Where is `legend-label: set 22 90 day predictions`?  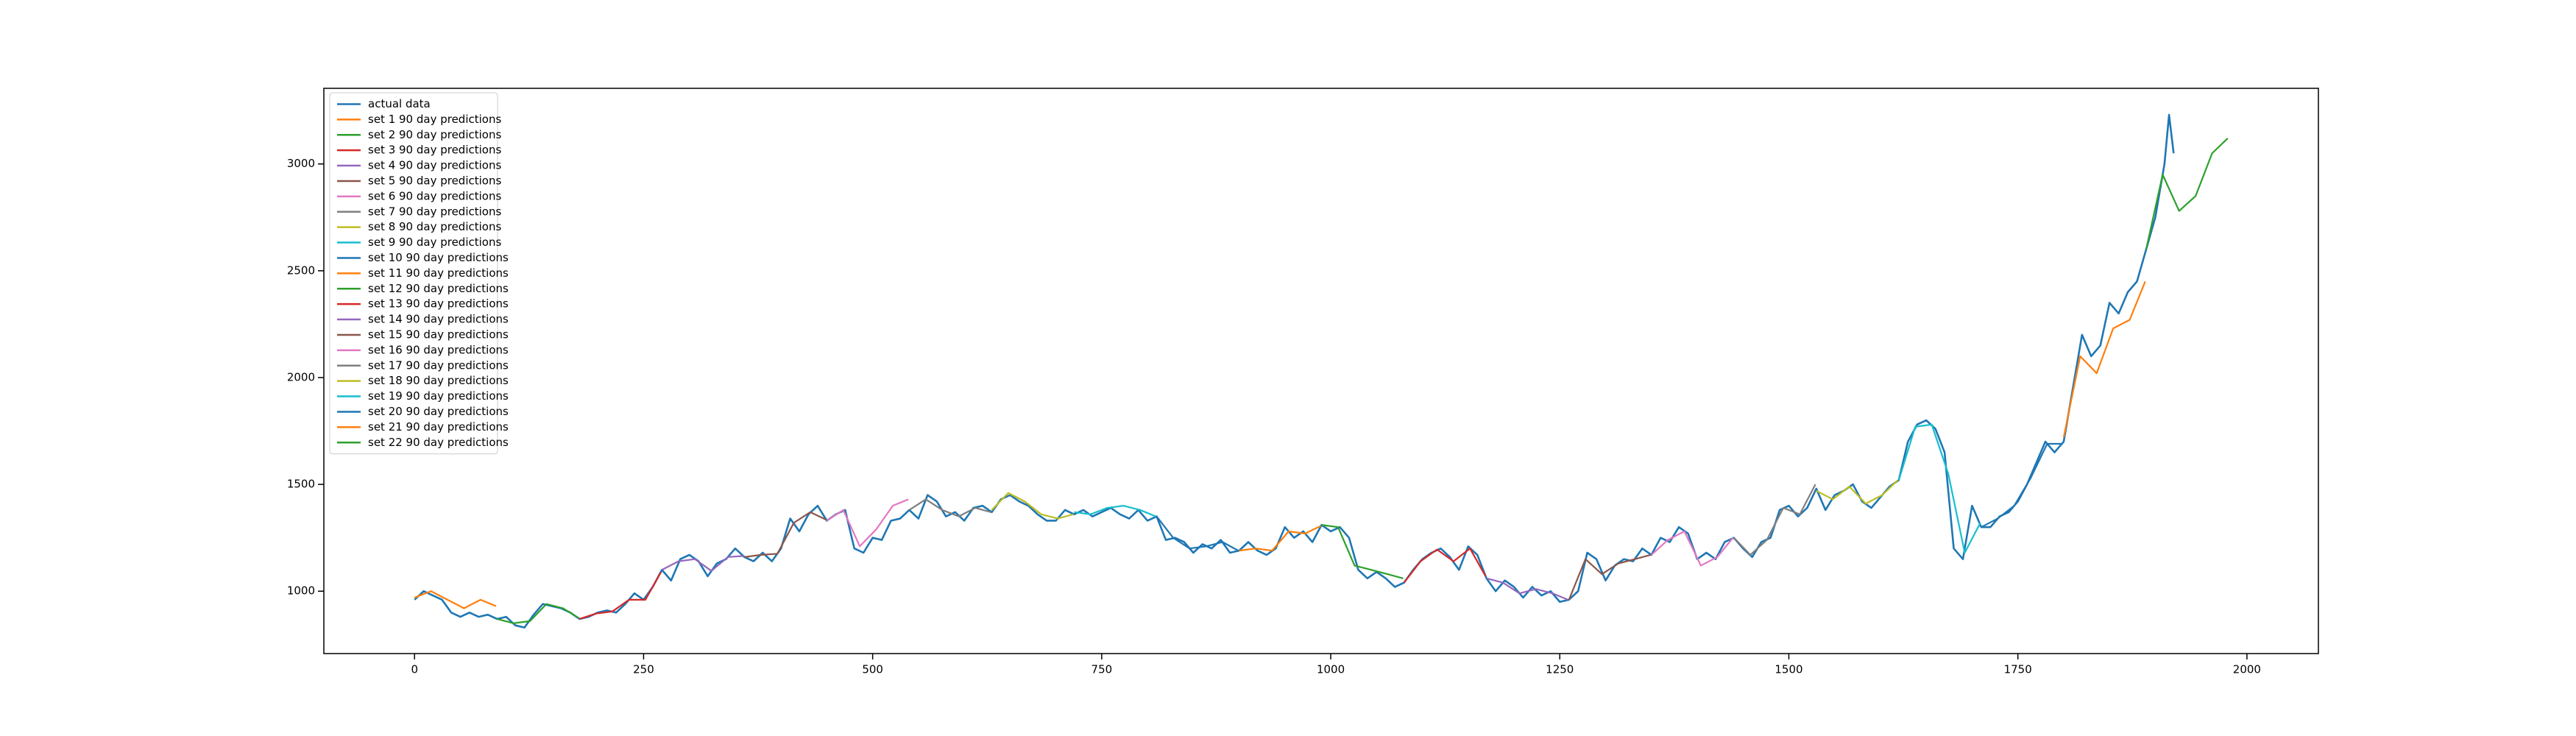 legend-label: set 22 90 day predictions is located at coordinates (438, 442).